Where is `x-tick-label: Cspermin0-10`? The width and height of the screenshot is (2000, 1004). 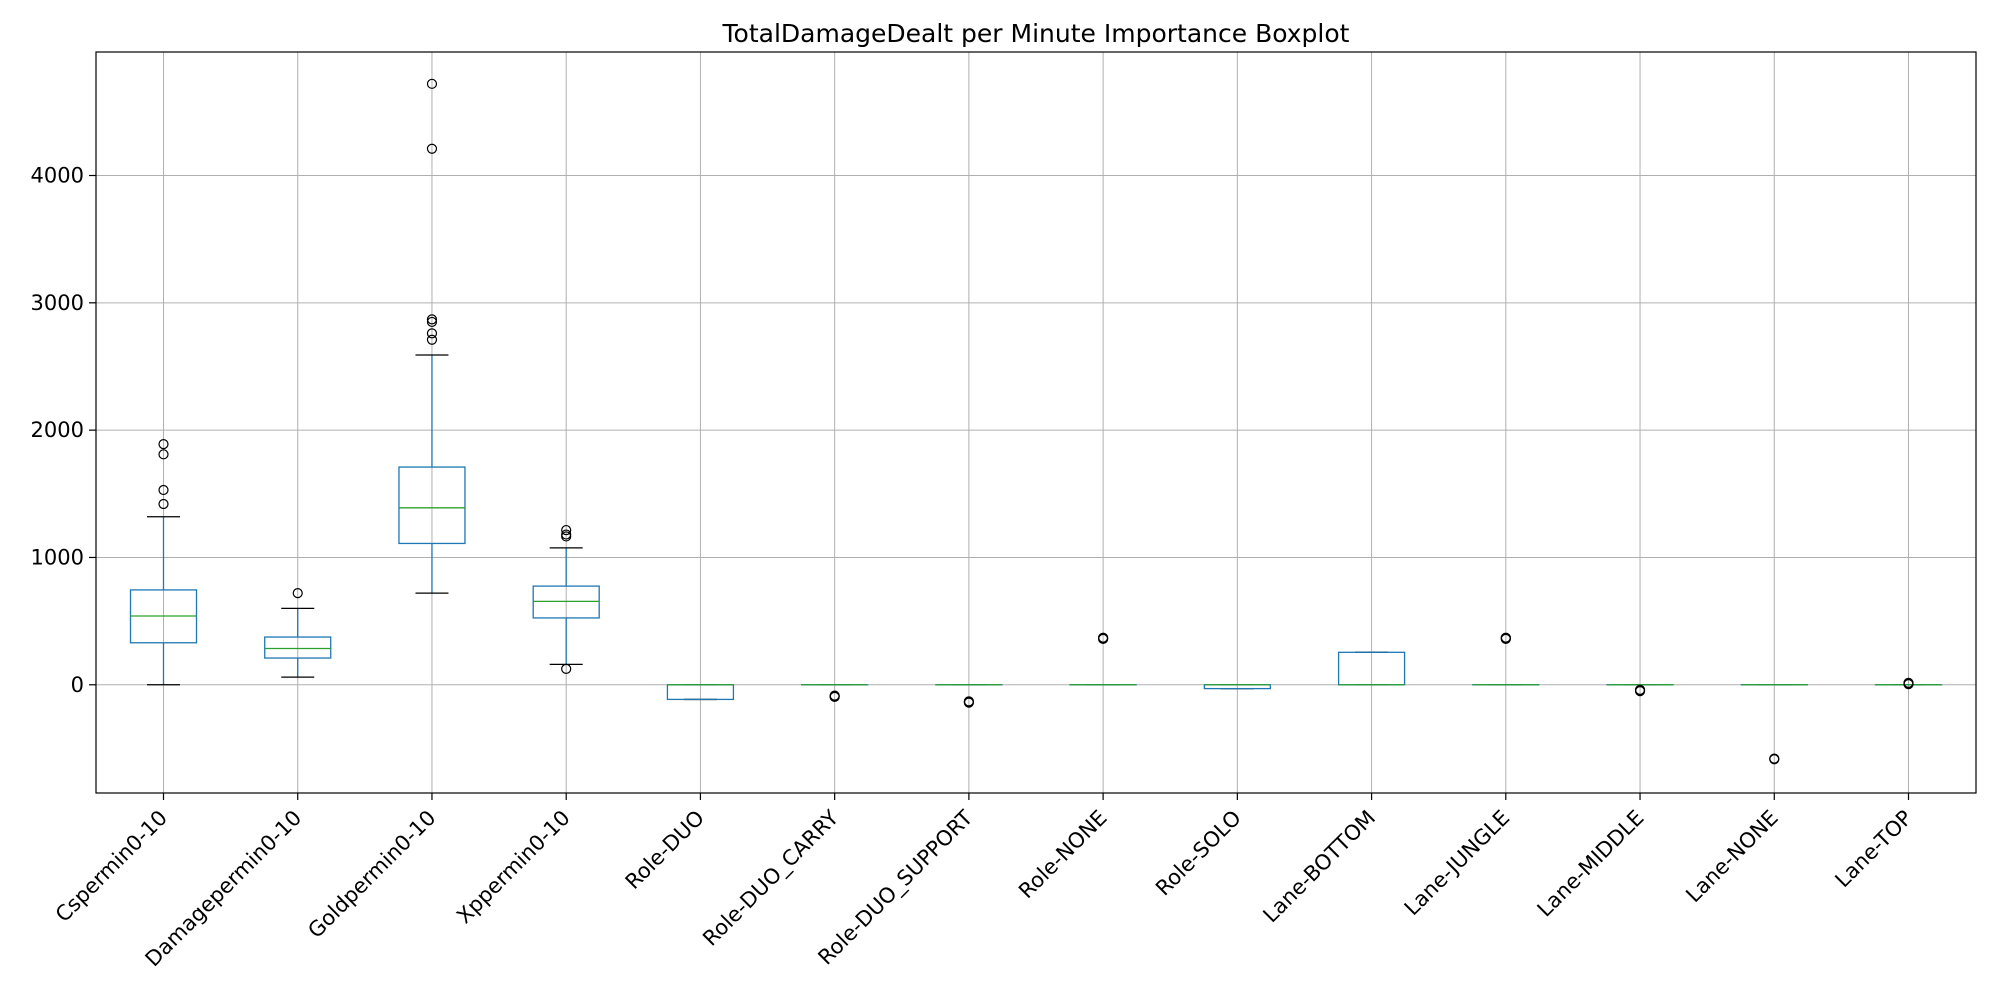 x-tick-label: Cspermin0-10 is located at coordinates (111, 866).